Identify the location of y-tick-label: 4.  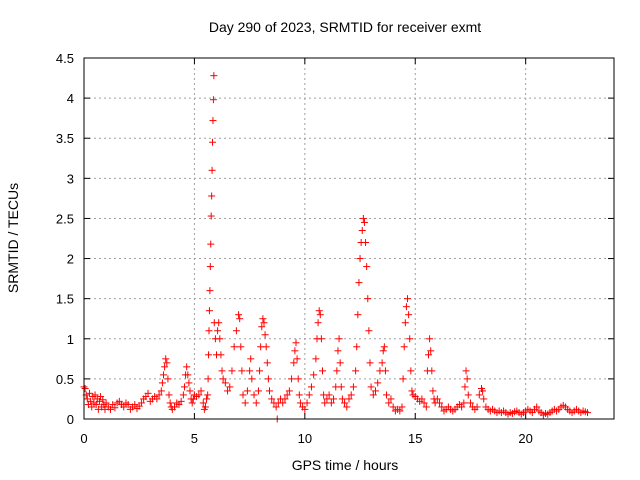
(70, 98).